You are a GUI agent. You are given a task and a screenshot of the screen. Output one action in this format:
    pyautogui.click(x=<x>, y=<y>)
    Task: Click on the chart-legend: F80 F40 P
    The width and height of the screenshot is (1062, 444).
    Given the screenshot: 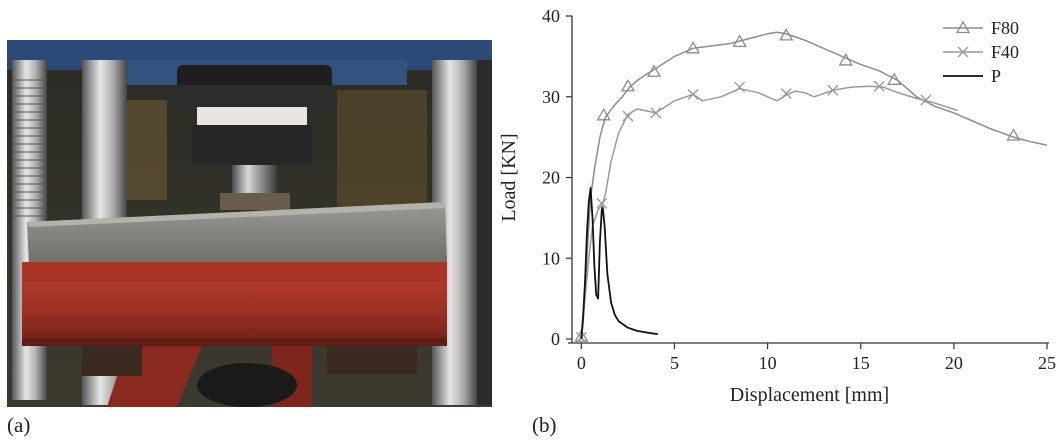 What is the action you would take?
    pyautogui.click(x=981, y=52)
    